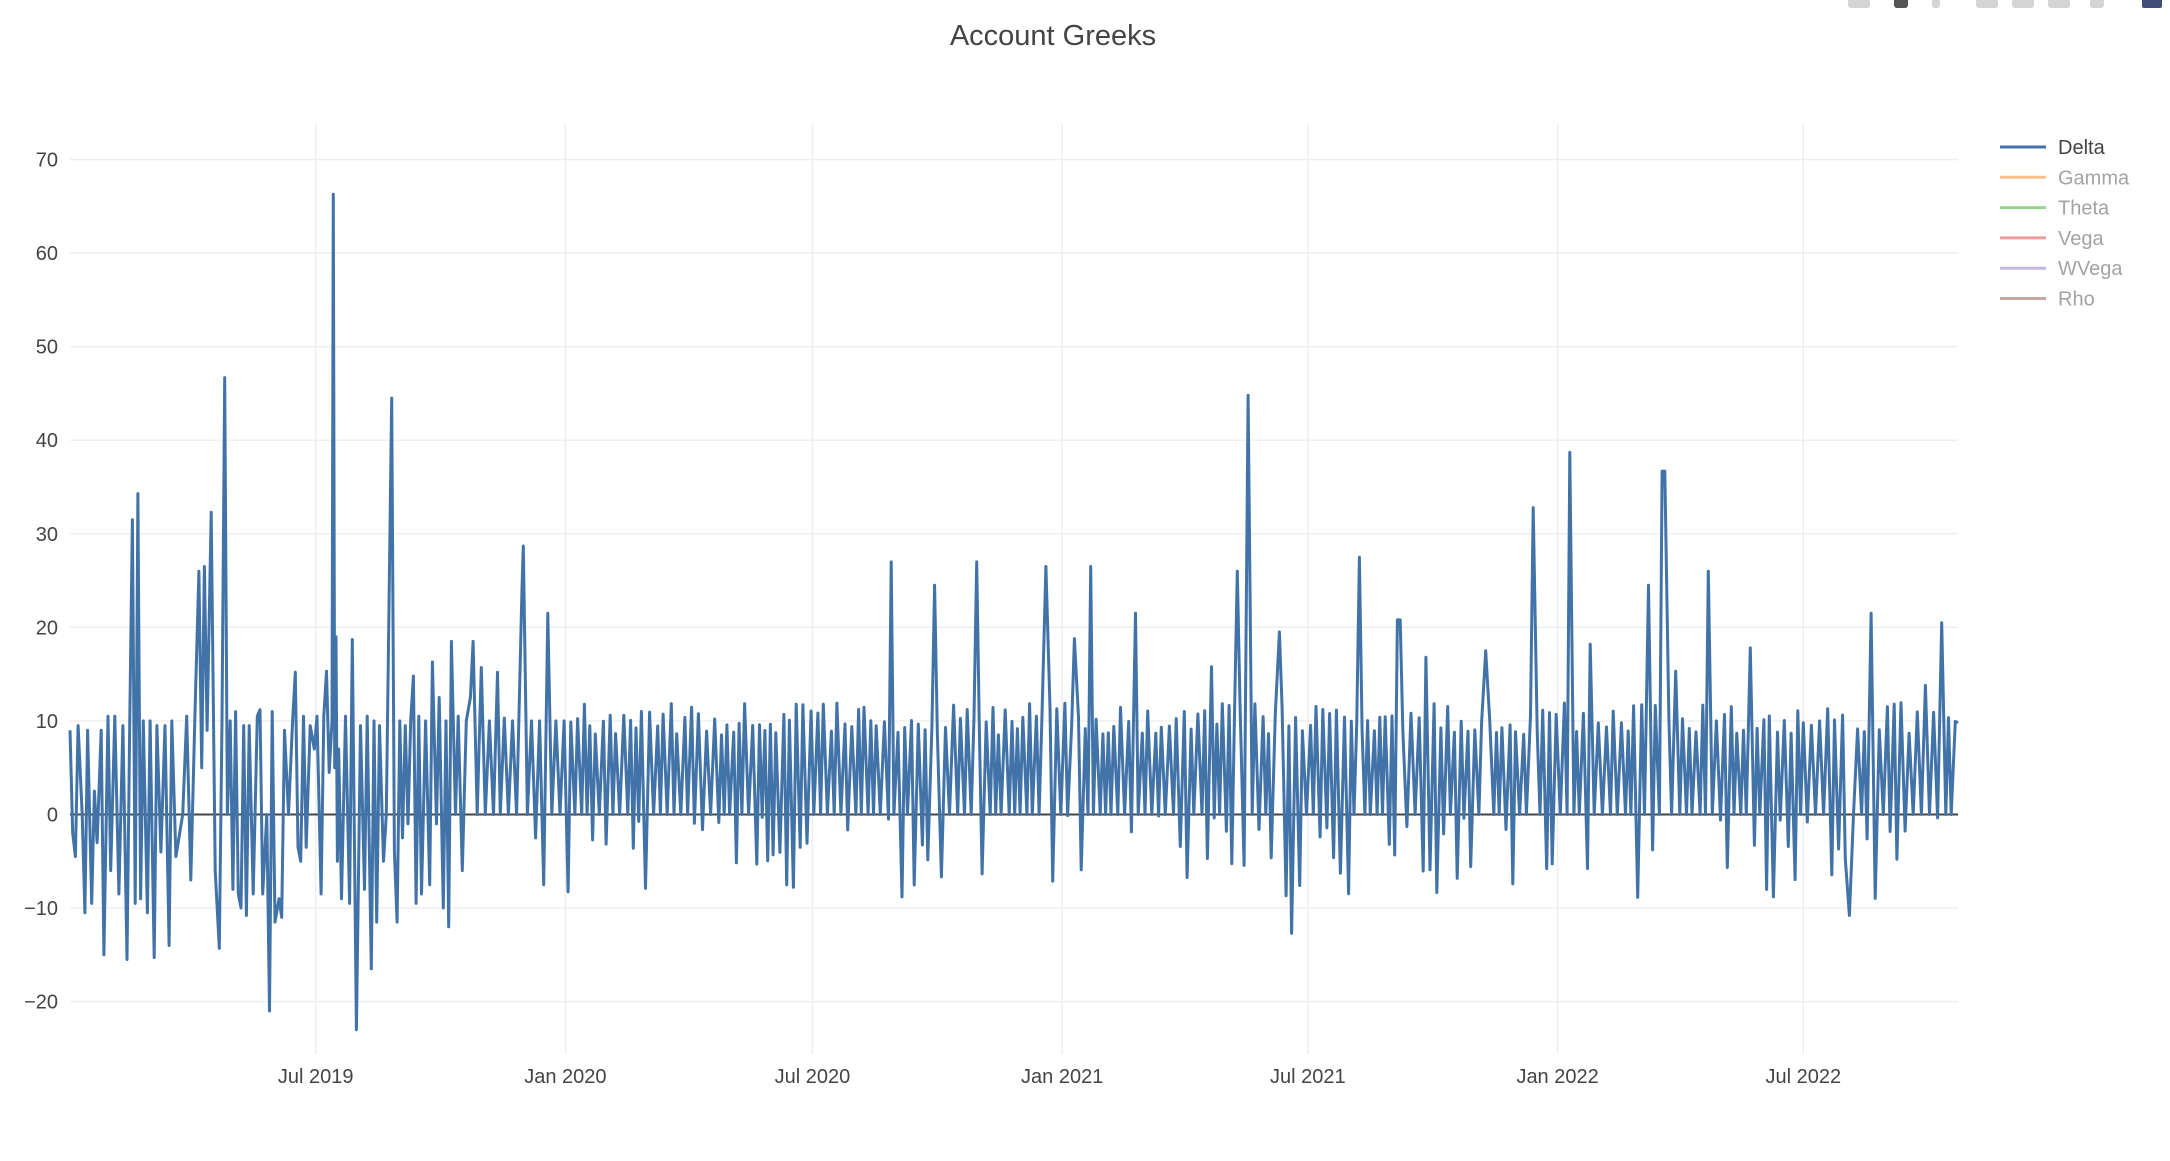  What do you see at coordinates (565, 1077) in the screenshot?
I see `x-tick-label: Jan 2020` at bounding box center [565, 1077].